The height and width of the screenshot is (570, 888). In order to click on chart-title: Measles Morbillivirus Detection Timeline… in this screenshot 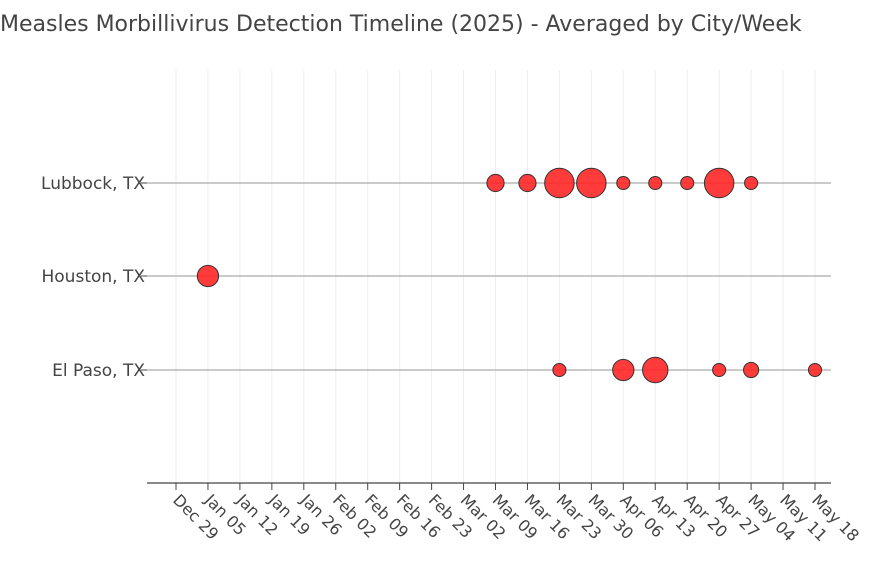, I will do `click(401, 24)`.